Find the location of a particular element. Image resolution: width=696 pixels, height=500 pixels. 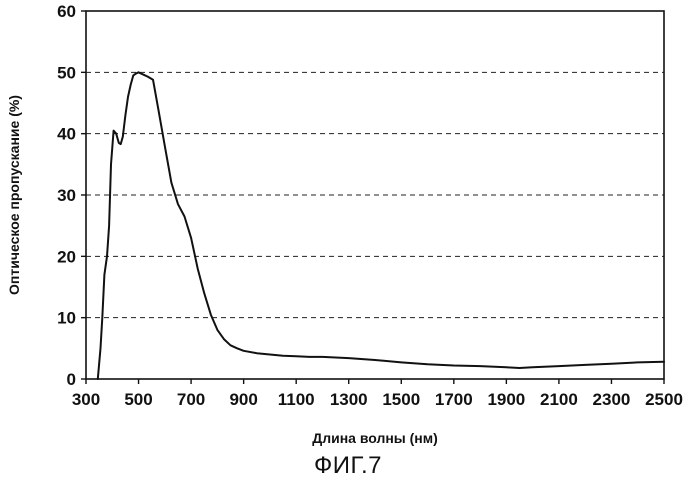

x-tick-label-1100: 1100 is located at coordinates (296, 399).